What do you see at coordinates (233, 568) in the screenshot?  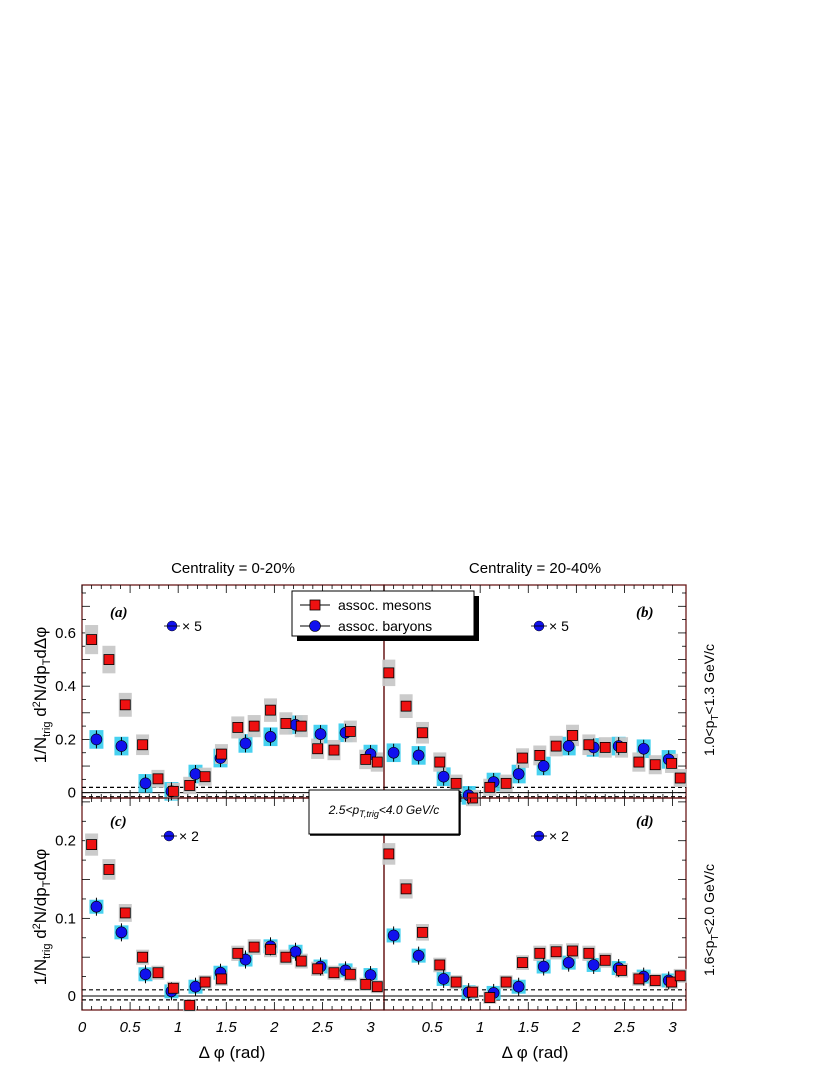 I see `column-title-left: Centrality = 0-20%` at bounding box center [233, 568].